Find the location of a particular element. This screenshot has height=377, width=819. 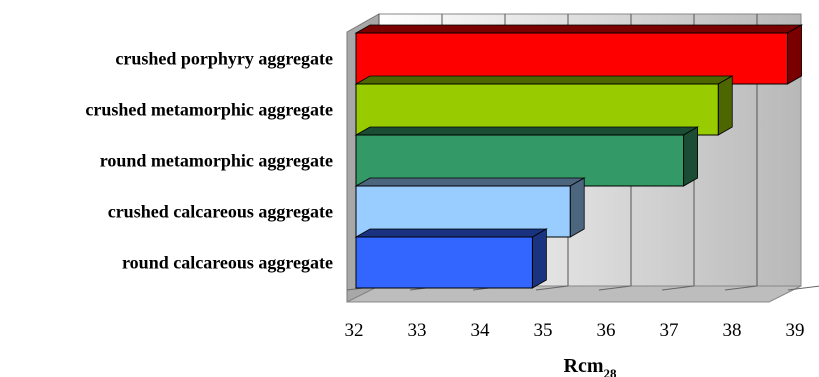

x-tick-labels: 32 33 34 35 36 37 38 39 is located at coordinates (575, 330).